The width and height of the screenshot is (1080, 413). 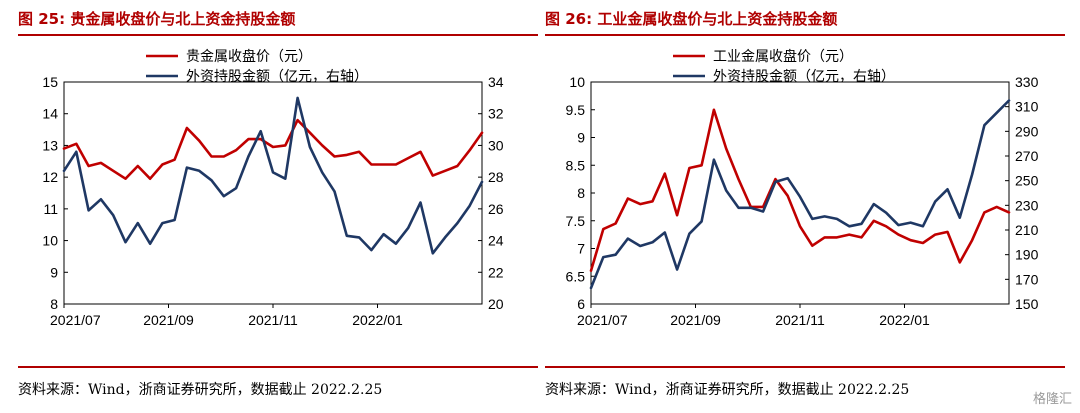 What do you see at coordinates (691, 19) in the screenshot?
I see `chart-title: 图 26: 工业金属收盘价与北上资金持股金额` at bounding box center [691, 19].